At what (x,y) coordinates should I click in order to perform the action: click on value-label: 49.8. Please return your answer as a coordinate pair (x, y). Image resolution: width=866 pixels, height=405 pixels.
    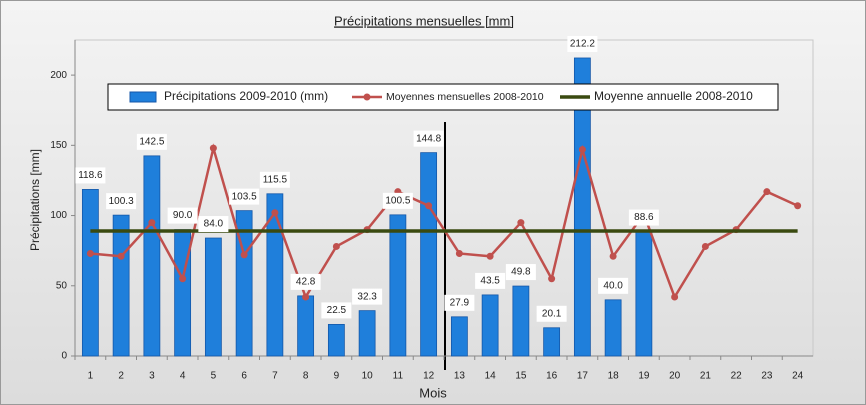
    Looking at the image, I should click on (521, 272).